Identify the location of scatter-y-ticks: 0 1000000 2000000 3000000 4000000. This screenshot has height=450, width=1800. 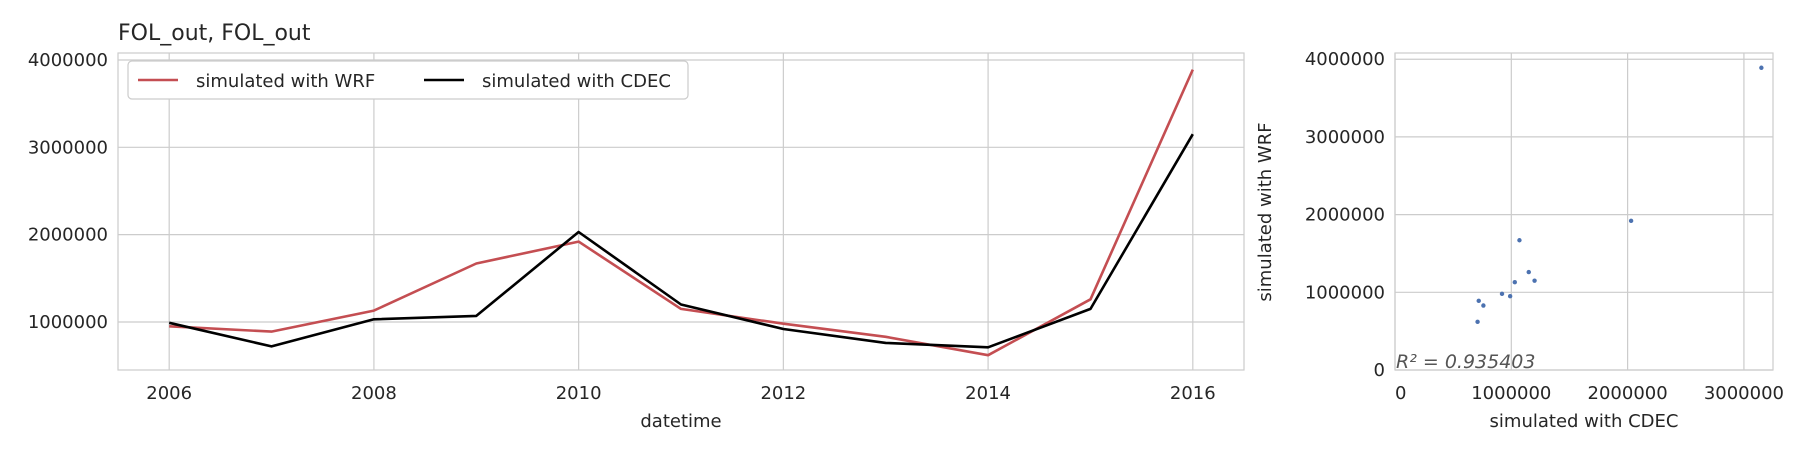
(1345, 215).